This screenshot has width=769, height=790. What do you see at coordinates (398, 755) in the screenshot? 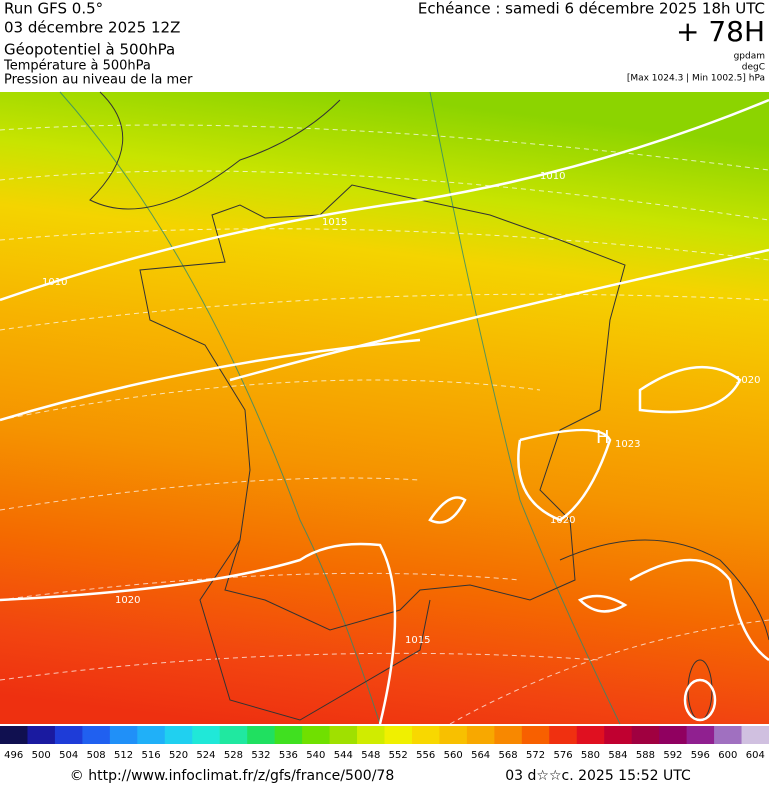
I see `colorbar-label: 552` at bounding box center [398, 755].